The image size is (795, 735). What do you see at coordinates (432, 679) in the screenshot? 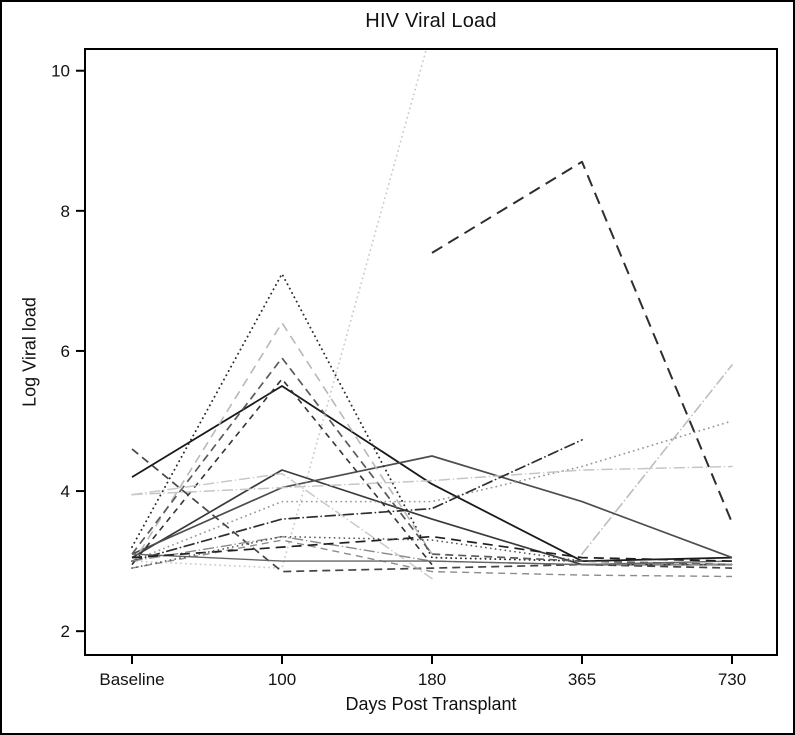
I see `x-tick-label-180: 180` at bounding box center [432, 679].